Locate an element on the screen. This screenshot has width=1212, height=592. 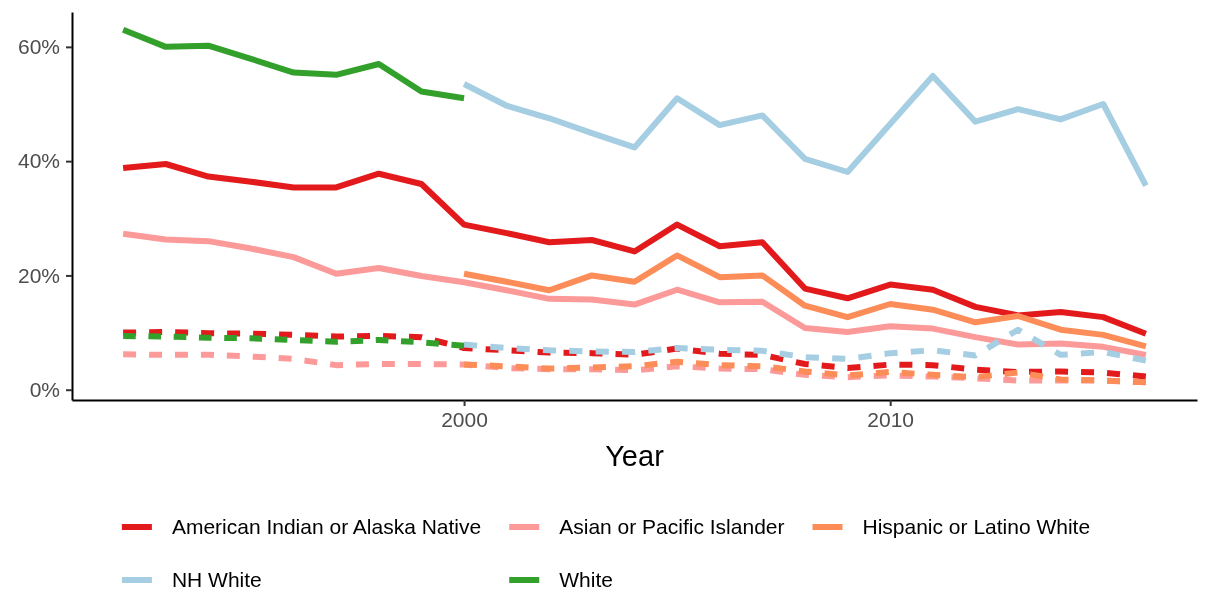
legend-label: Asian or Pacific Islander is located at coordinates (672, 527).